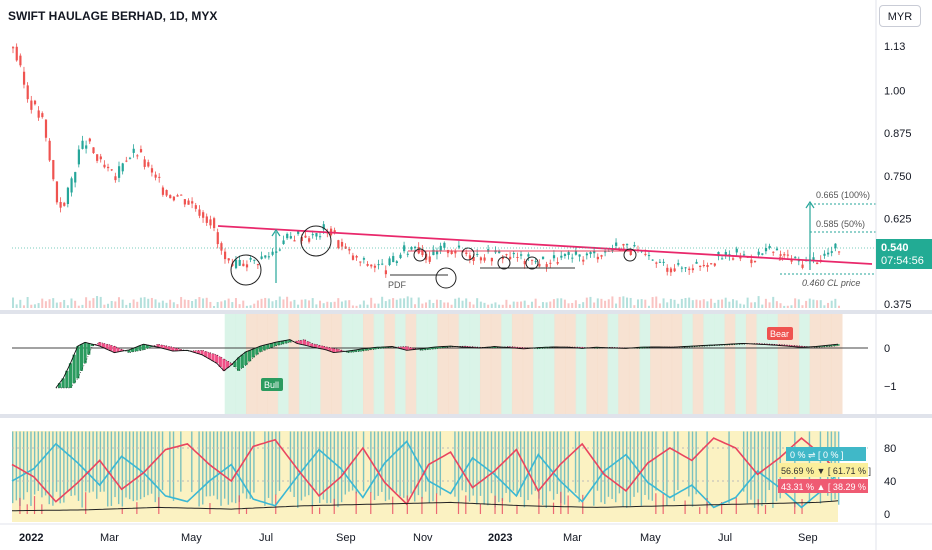 The image size is (932, 550). Describe the element at coordinates (817, 455) in the screenshot. I see `pct-box-top-label: 0 % ⇌ [ 0 % ]` at that location.